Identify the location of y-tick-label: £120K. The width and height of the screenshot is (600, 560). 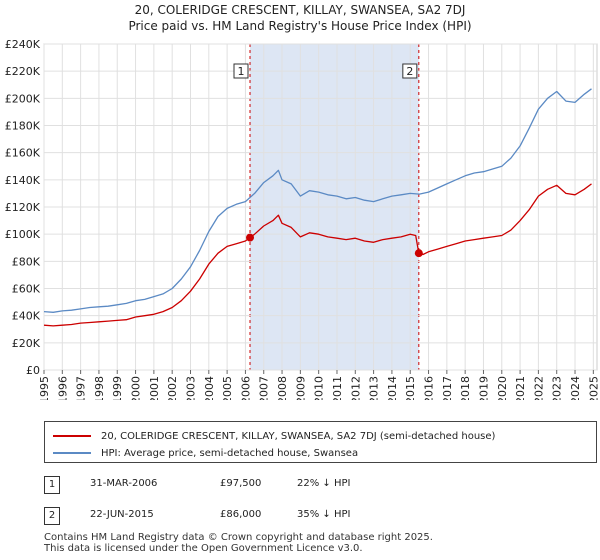
(23, 207).